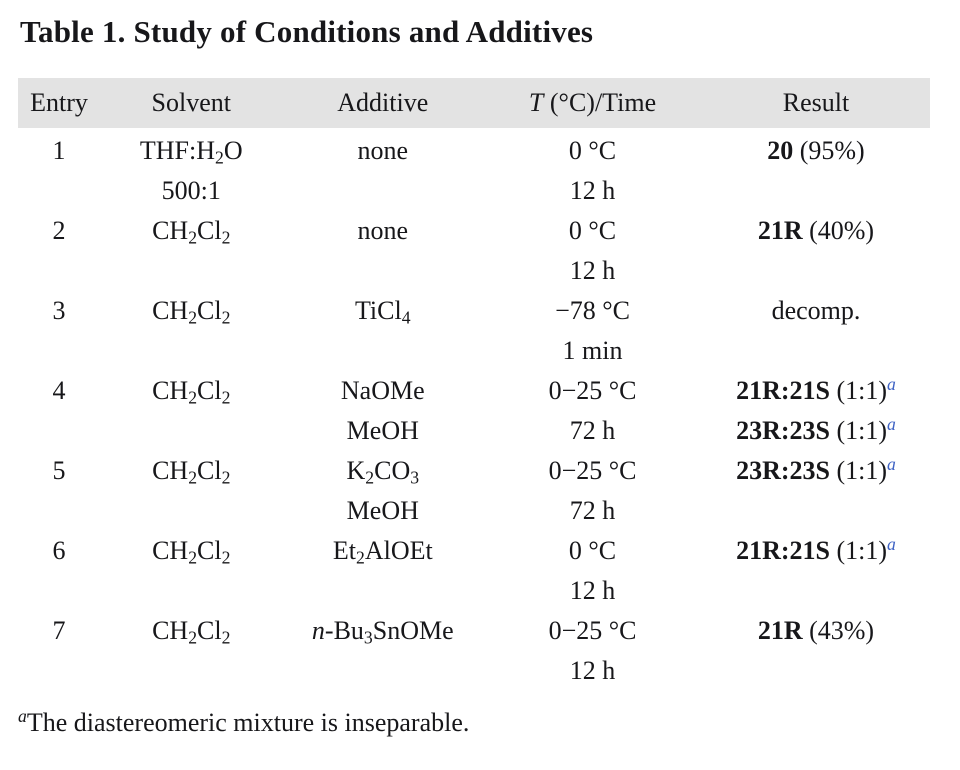 This screenshot has width=960, height=770. I want to click on header-result: Result, so click(816, 102).